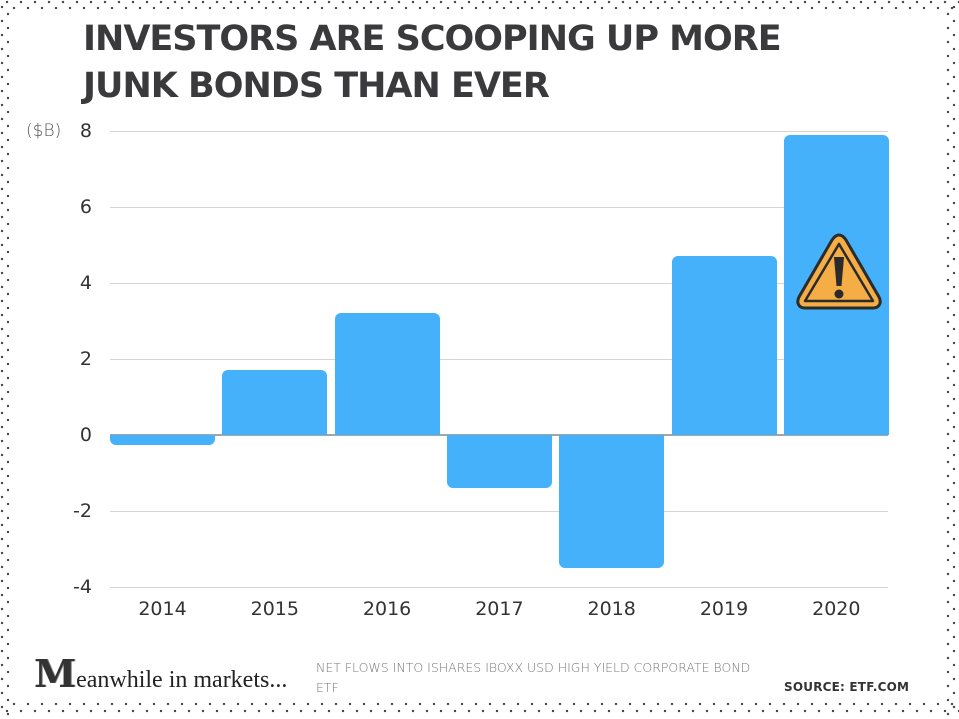 The height and width of the screenshot is (719, 959). Describe the element at coordinates (162, 609) in the screenshot. I see `x-tick-label: 2014` at that location.